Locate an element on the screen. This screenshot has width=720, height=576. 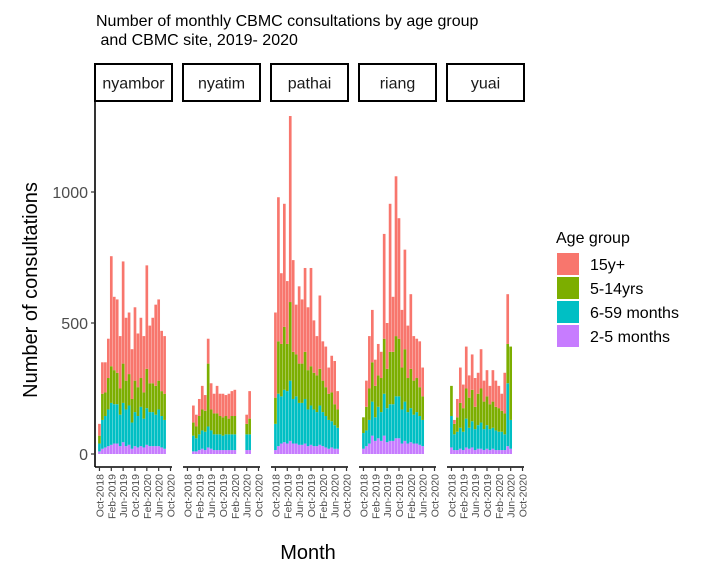
x-tick-label: Jun-2019 is located at coordinates (300, 496).